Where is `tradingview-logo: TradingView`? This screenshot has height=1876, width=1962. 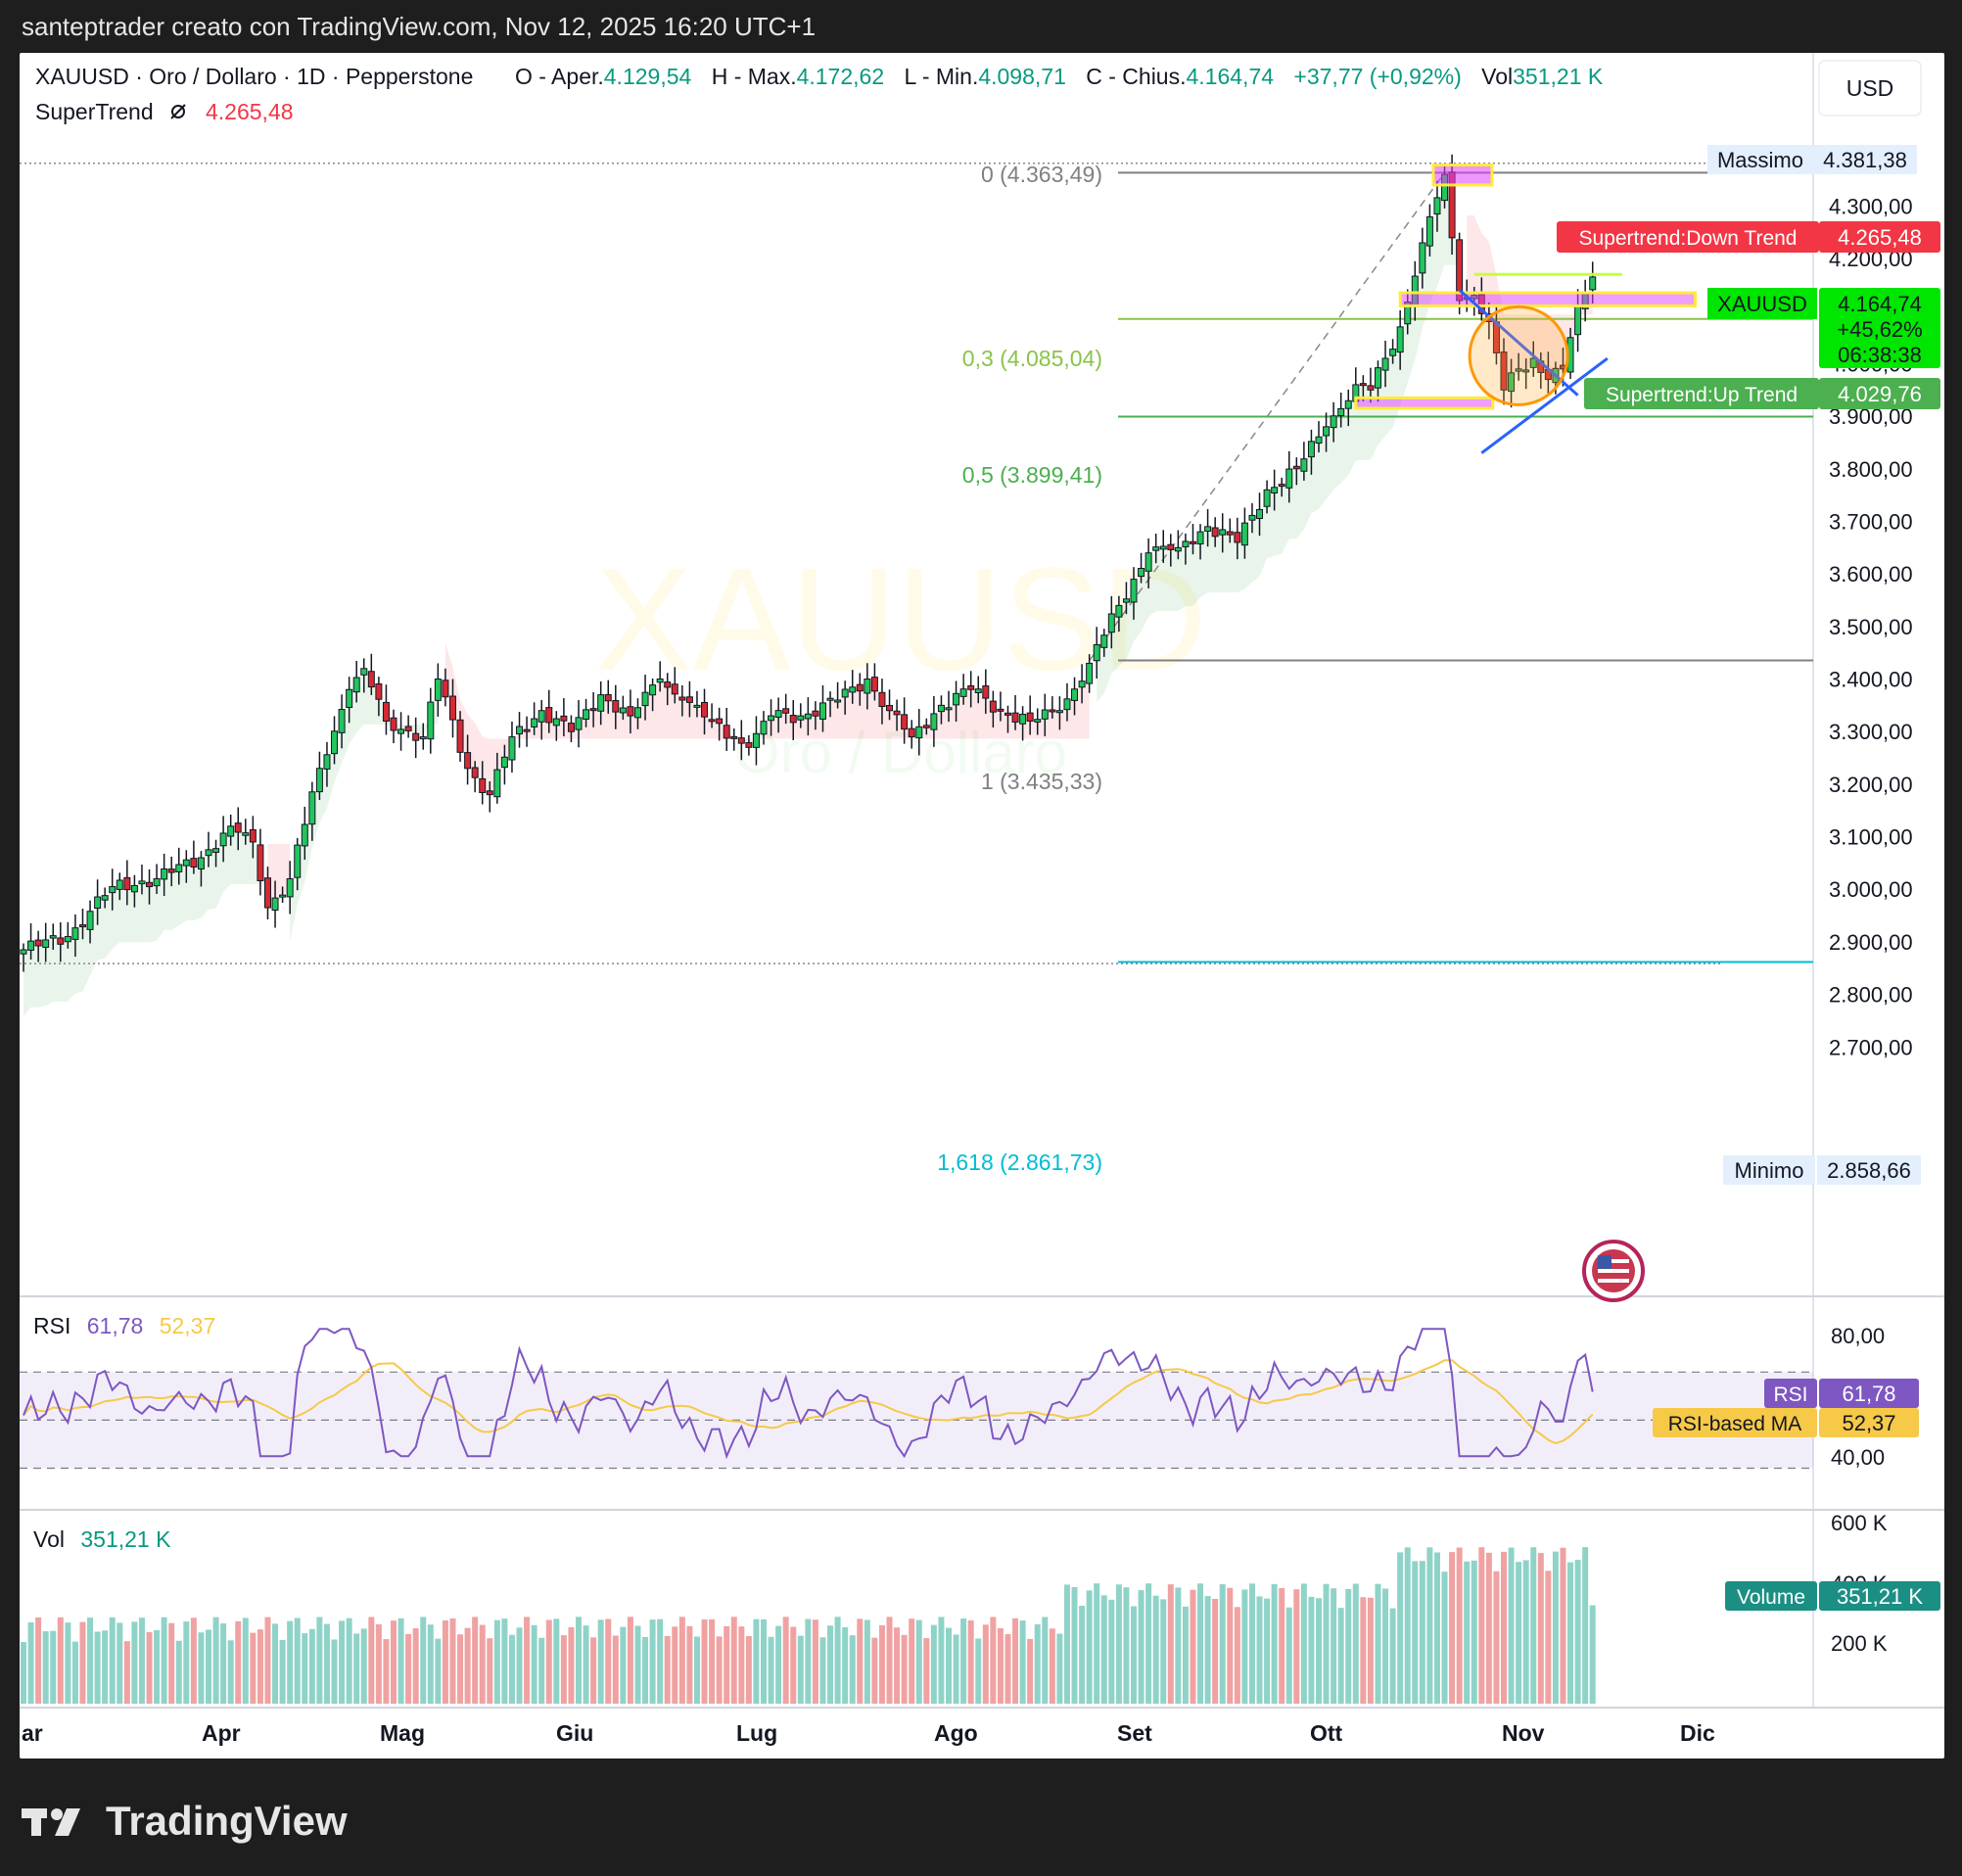 tradingview-logo: TradingView is located at coordinates (185, 1821).